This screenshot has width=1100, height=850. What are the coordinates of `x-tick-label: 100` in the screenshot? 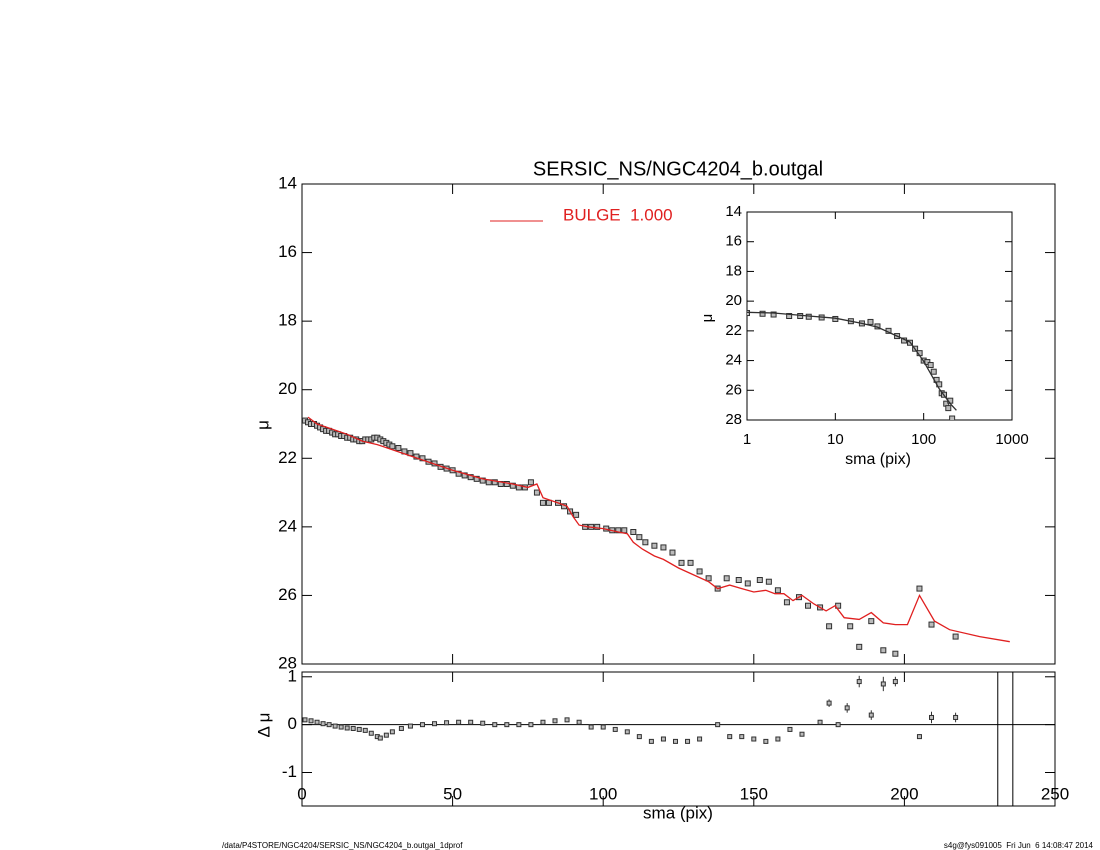 It's located at (923, 439).